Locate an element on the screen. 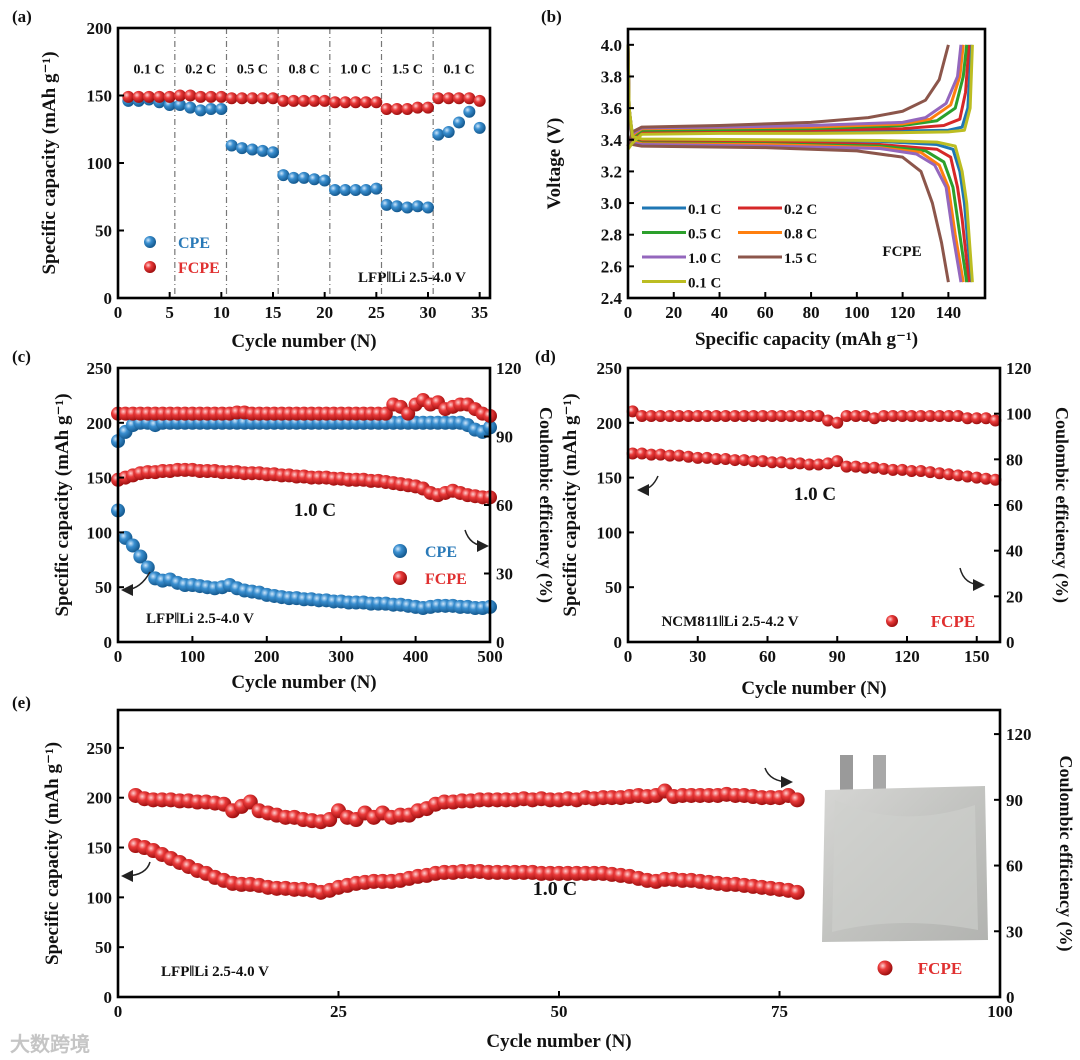  y-tick-label: 0 is located at coordinates (108, 997).